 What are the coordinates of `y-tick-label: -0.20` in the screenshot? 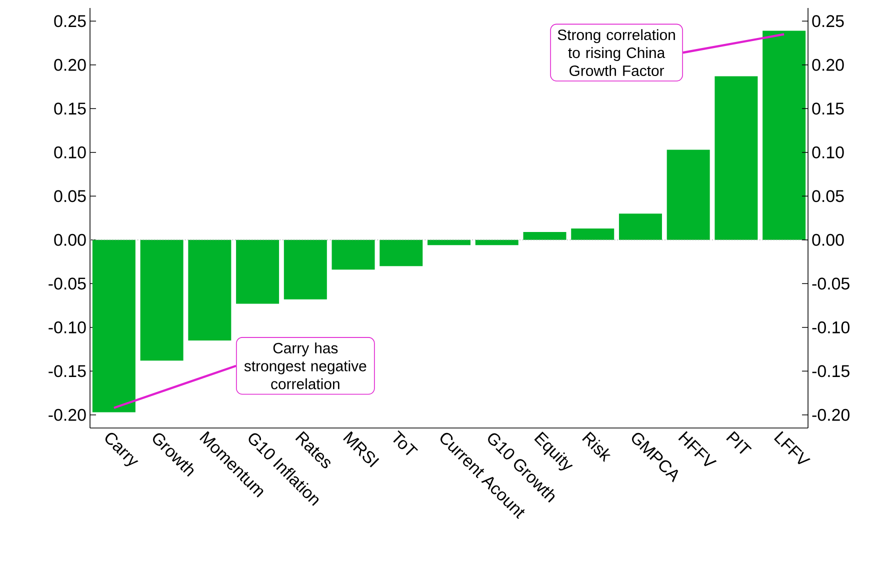 It's located at (831, 414).